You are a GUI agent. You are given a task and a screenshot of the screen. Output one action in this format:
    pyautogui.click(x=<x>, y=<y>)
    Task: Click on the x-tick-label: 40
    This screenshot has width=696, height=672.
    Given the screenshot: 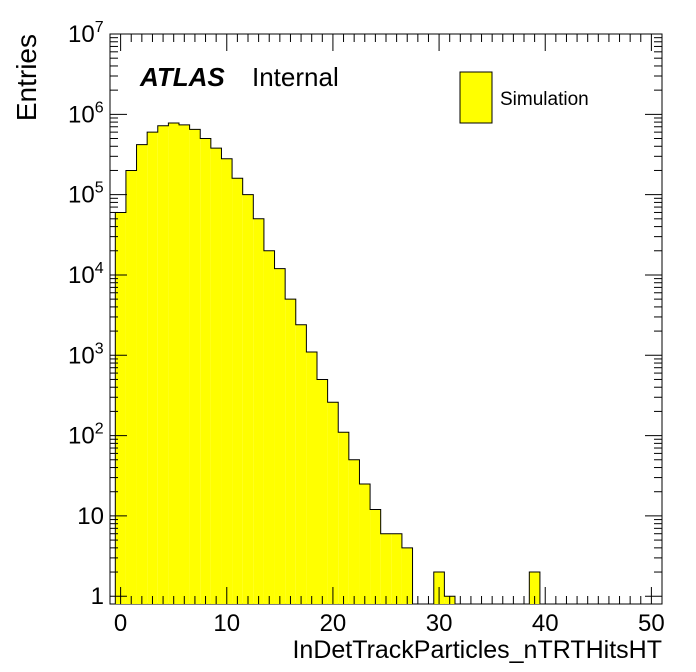 What is the action you would take?
    pyautogui.click(x=545, y=623)
    